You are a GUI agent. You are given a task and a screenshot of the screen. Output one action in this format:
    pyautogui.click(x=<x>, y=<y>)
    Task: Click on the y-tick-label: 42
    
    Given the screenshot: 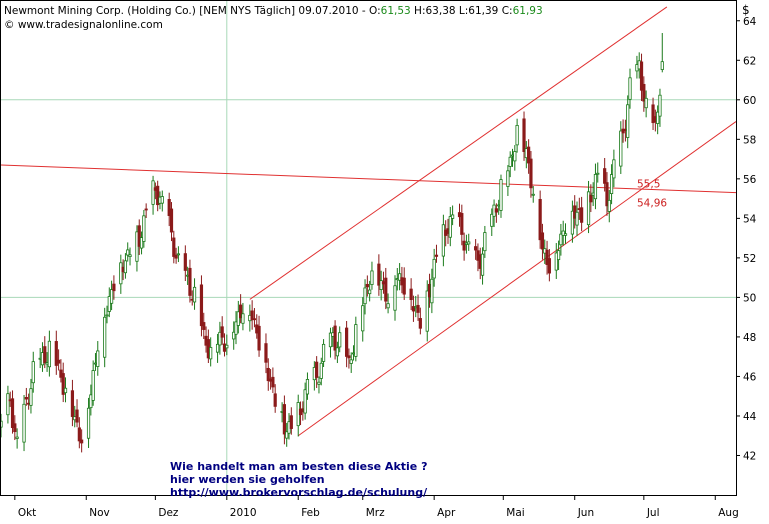 What is the action you would take?
    pyautogui.click(x=749, y=456)
    